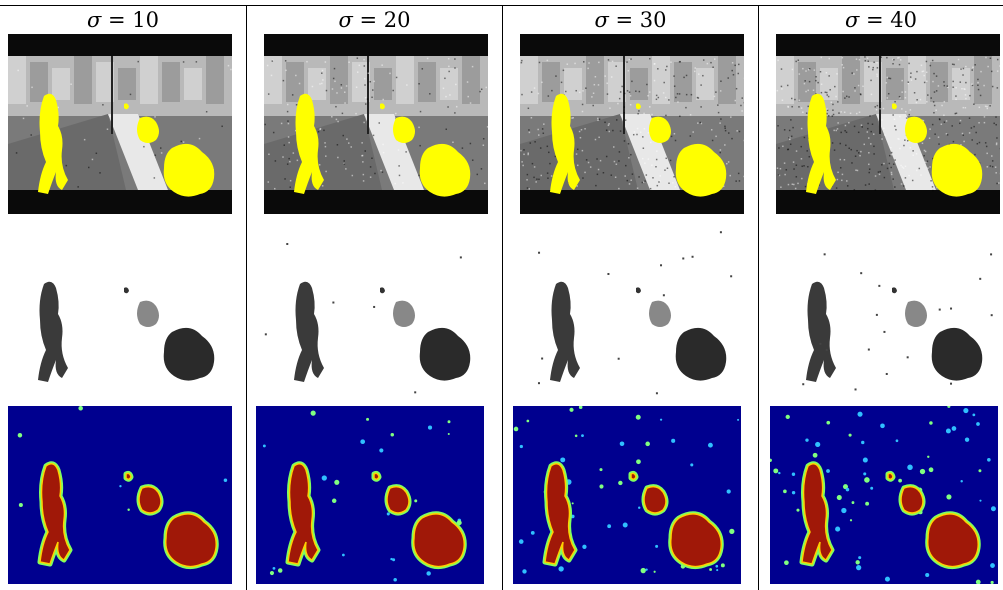 The width and height of the screenshot is (1003, 590). What do you see at coordinates (146, 20) in the screenshot?
I see `sigma-value: 10` at bounding box center [146, 20].